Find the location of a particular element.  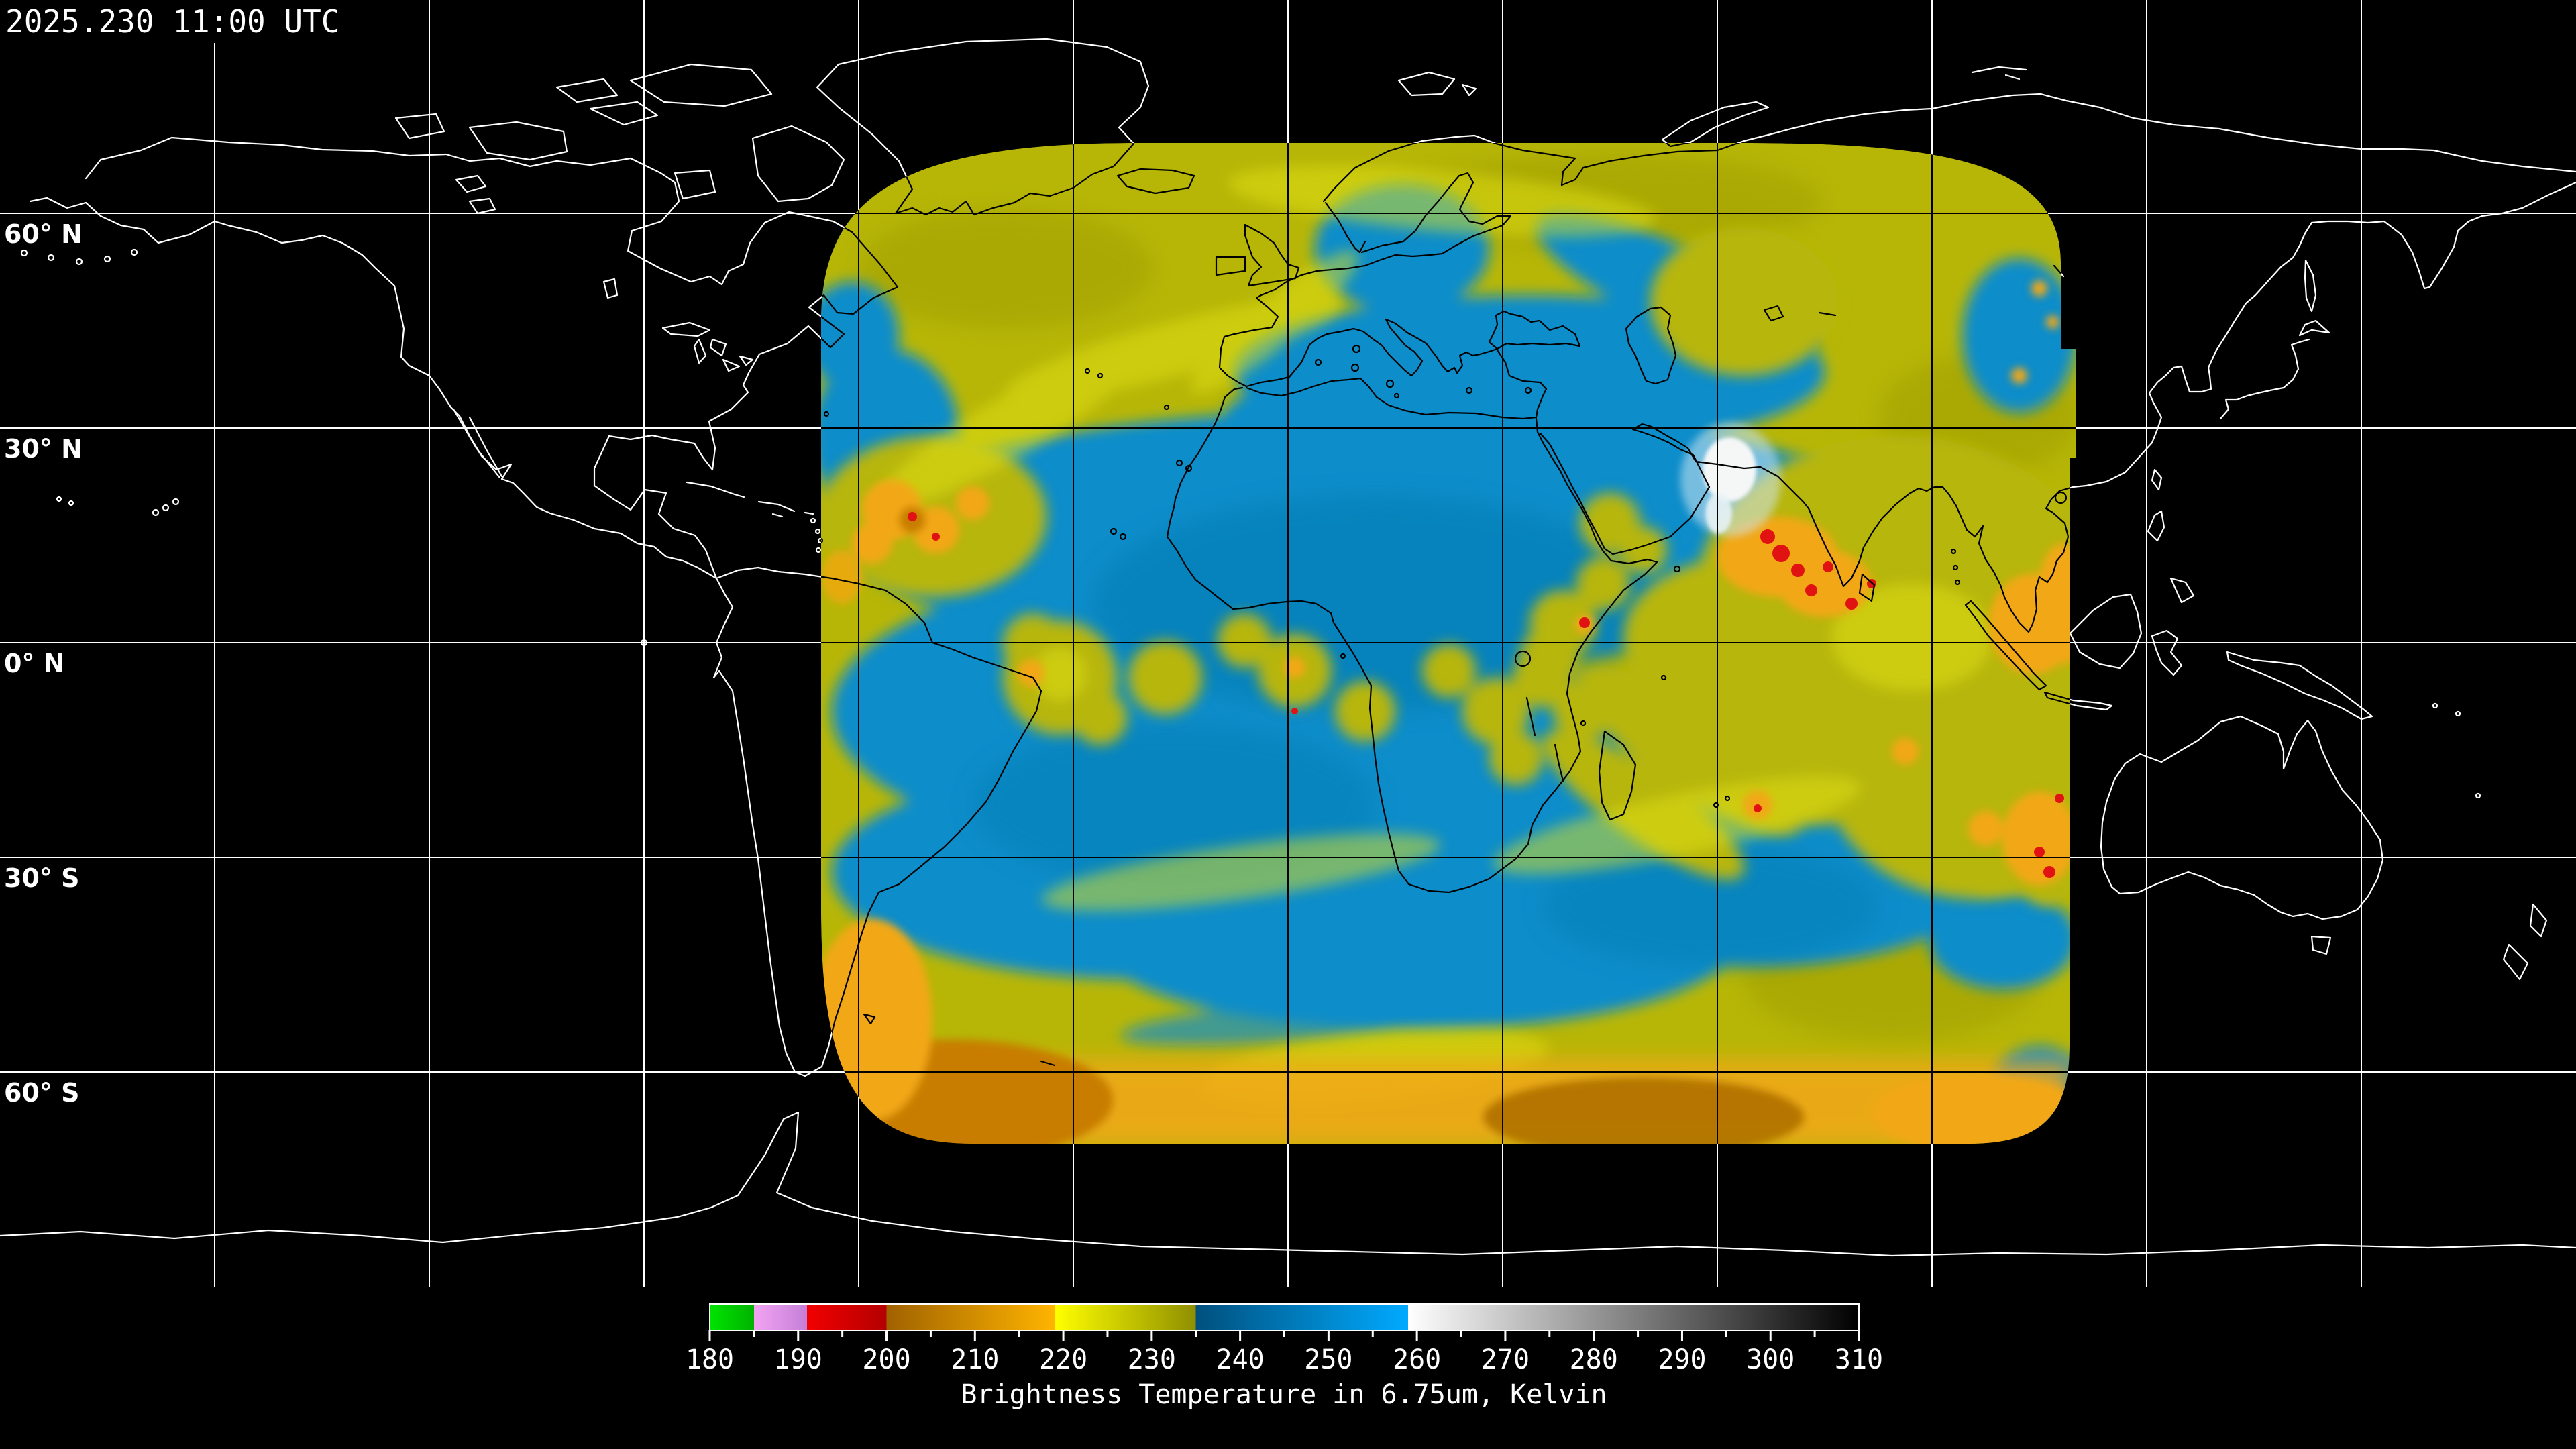

colorbar-tick-label: 210 is located at coordinates (975, 1359).